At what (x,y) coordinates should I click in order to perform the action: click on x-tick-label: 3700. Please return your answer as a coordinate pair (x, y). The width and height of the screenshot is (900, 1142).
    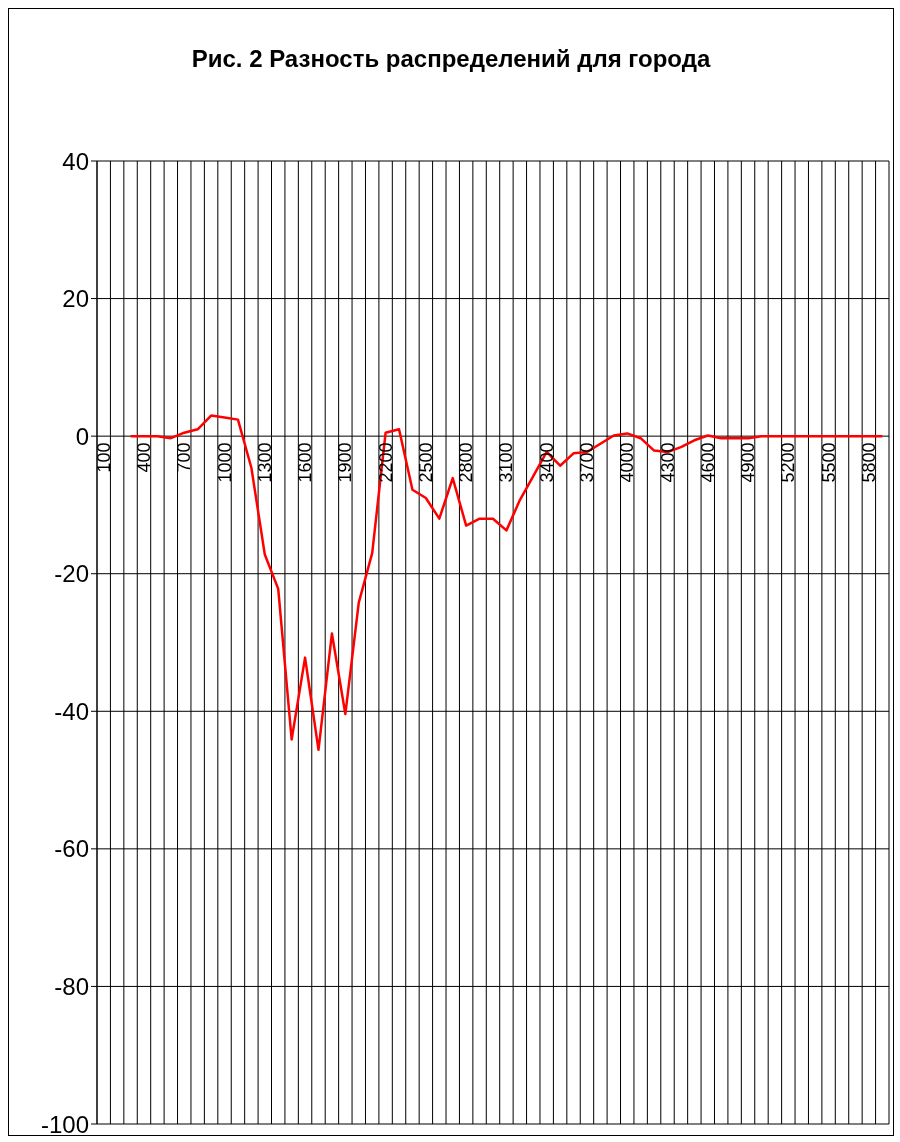
    Looking at the image, I should click on (586, 462).